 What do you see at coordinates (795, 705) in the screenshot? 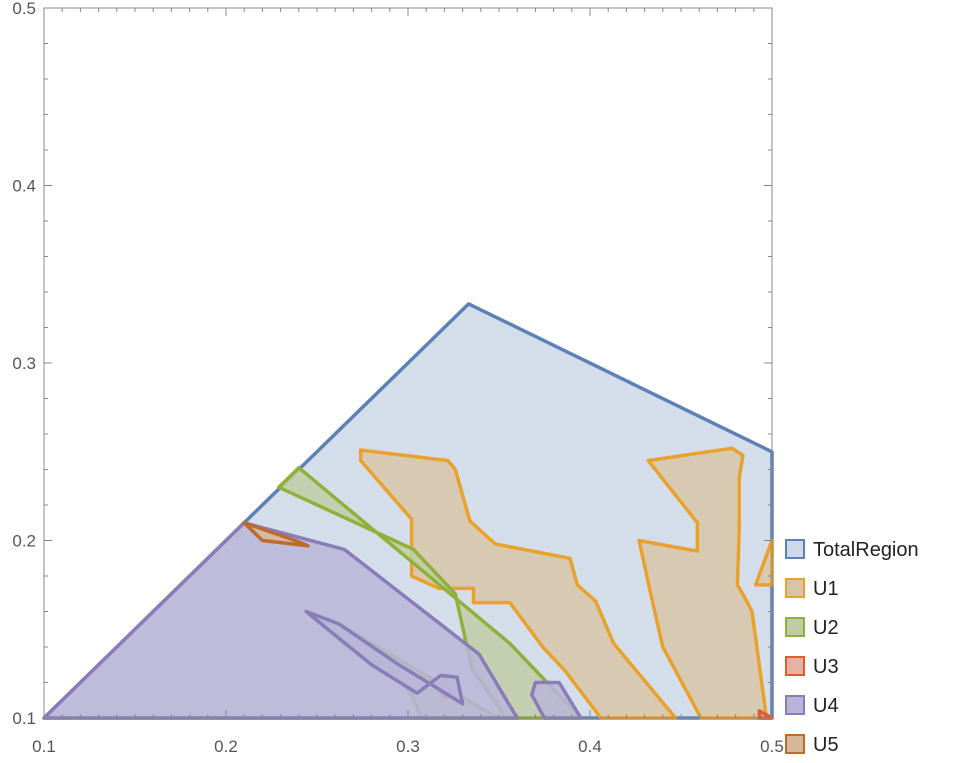
I see `legend-swatch-u4` at bounding box center [795, 705].